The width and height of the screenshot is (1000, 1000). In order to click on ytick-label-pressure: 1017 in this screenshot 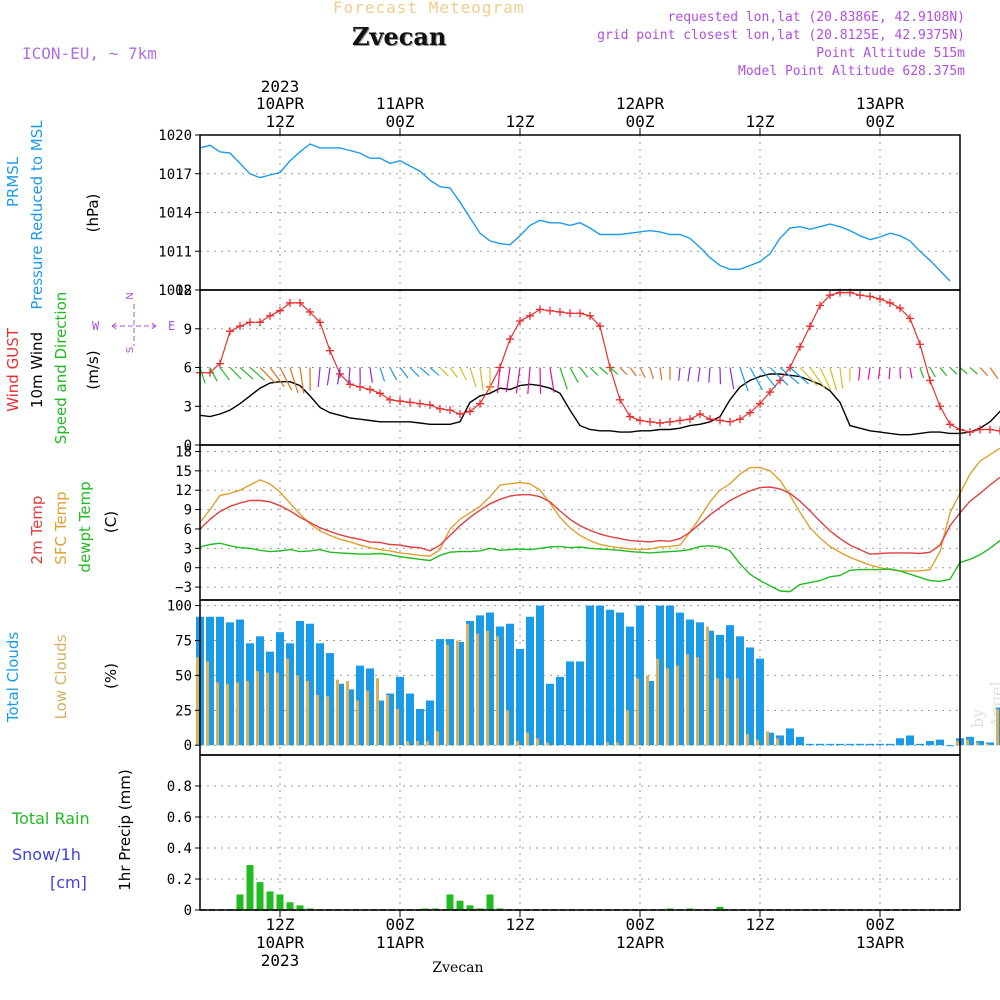, I will do `click(175, 175)`.